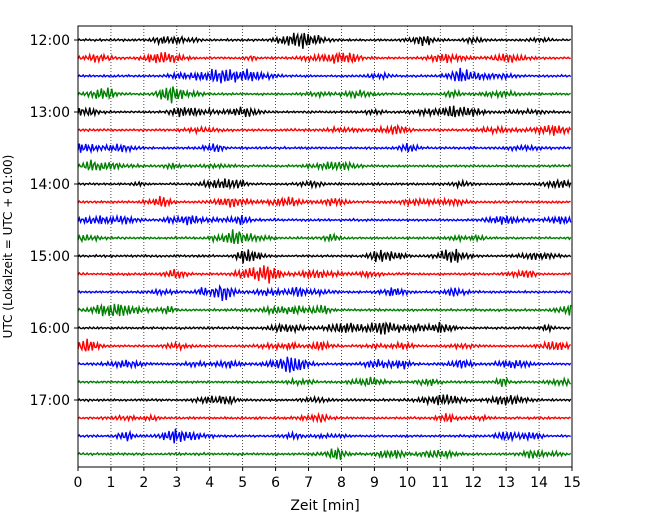  I want to click on y-tick-label: 12:00, so click(50, 41).